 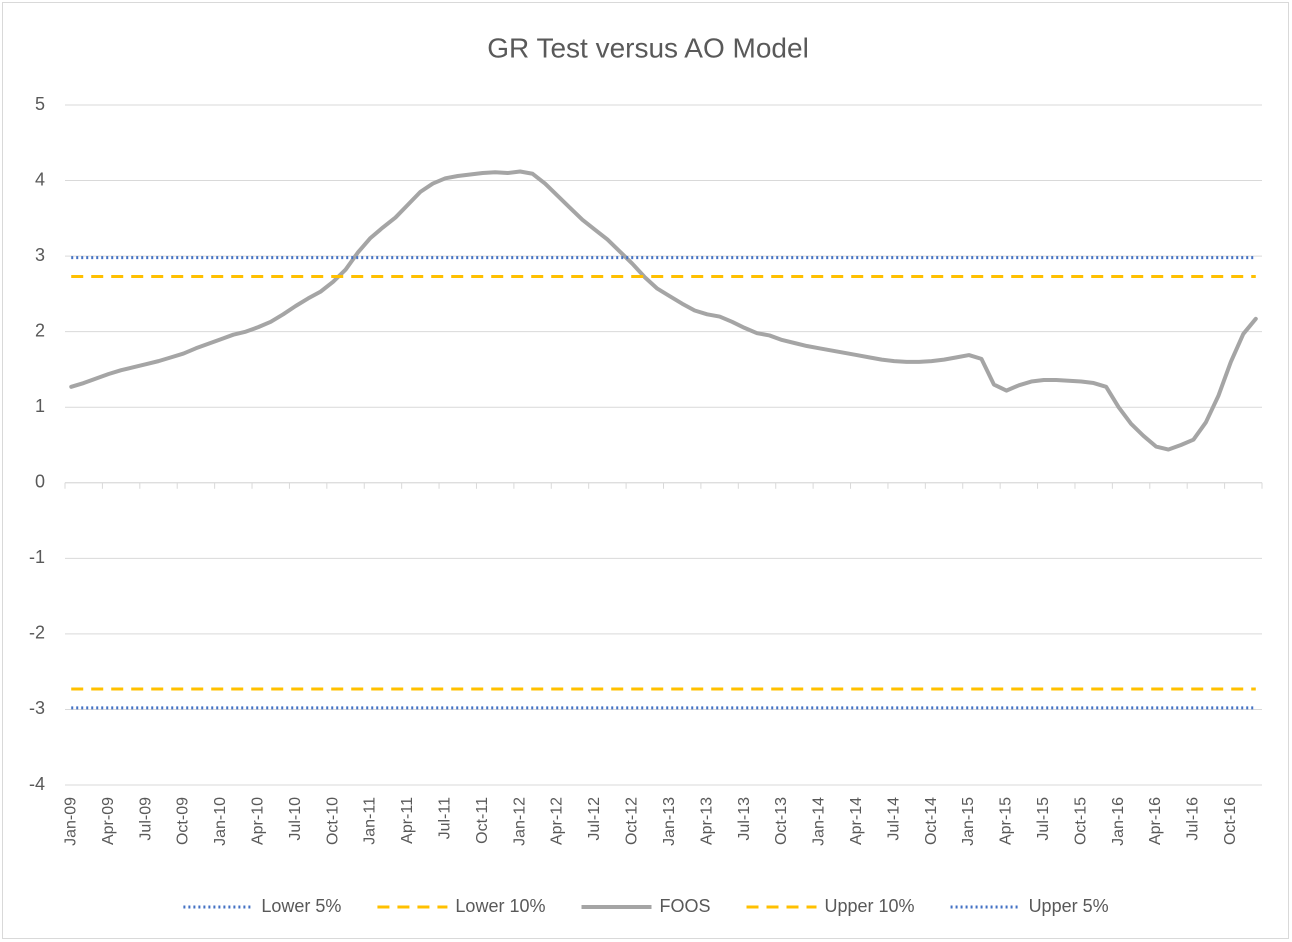 What do you see at coordinates (40, 179) in the screenshot?
I see `y-tick-label: 4` at bounding box center [40, 179].